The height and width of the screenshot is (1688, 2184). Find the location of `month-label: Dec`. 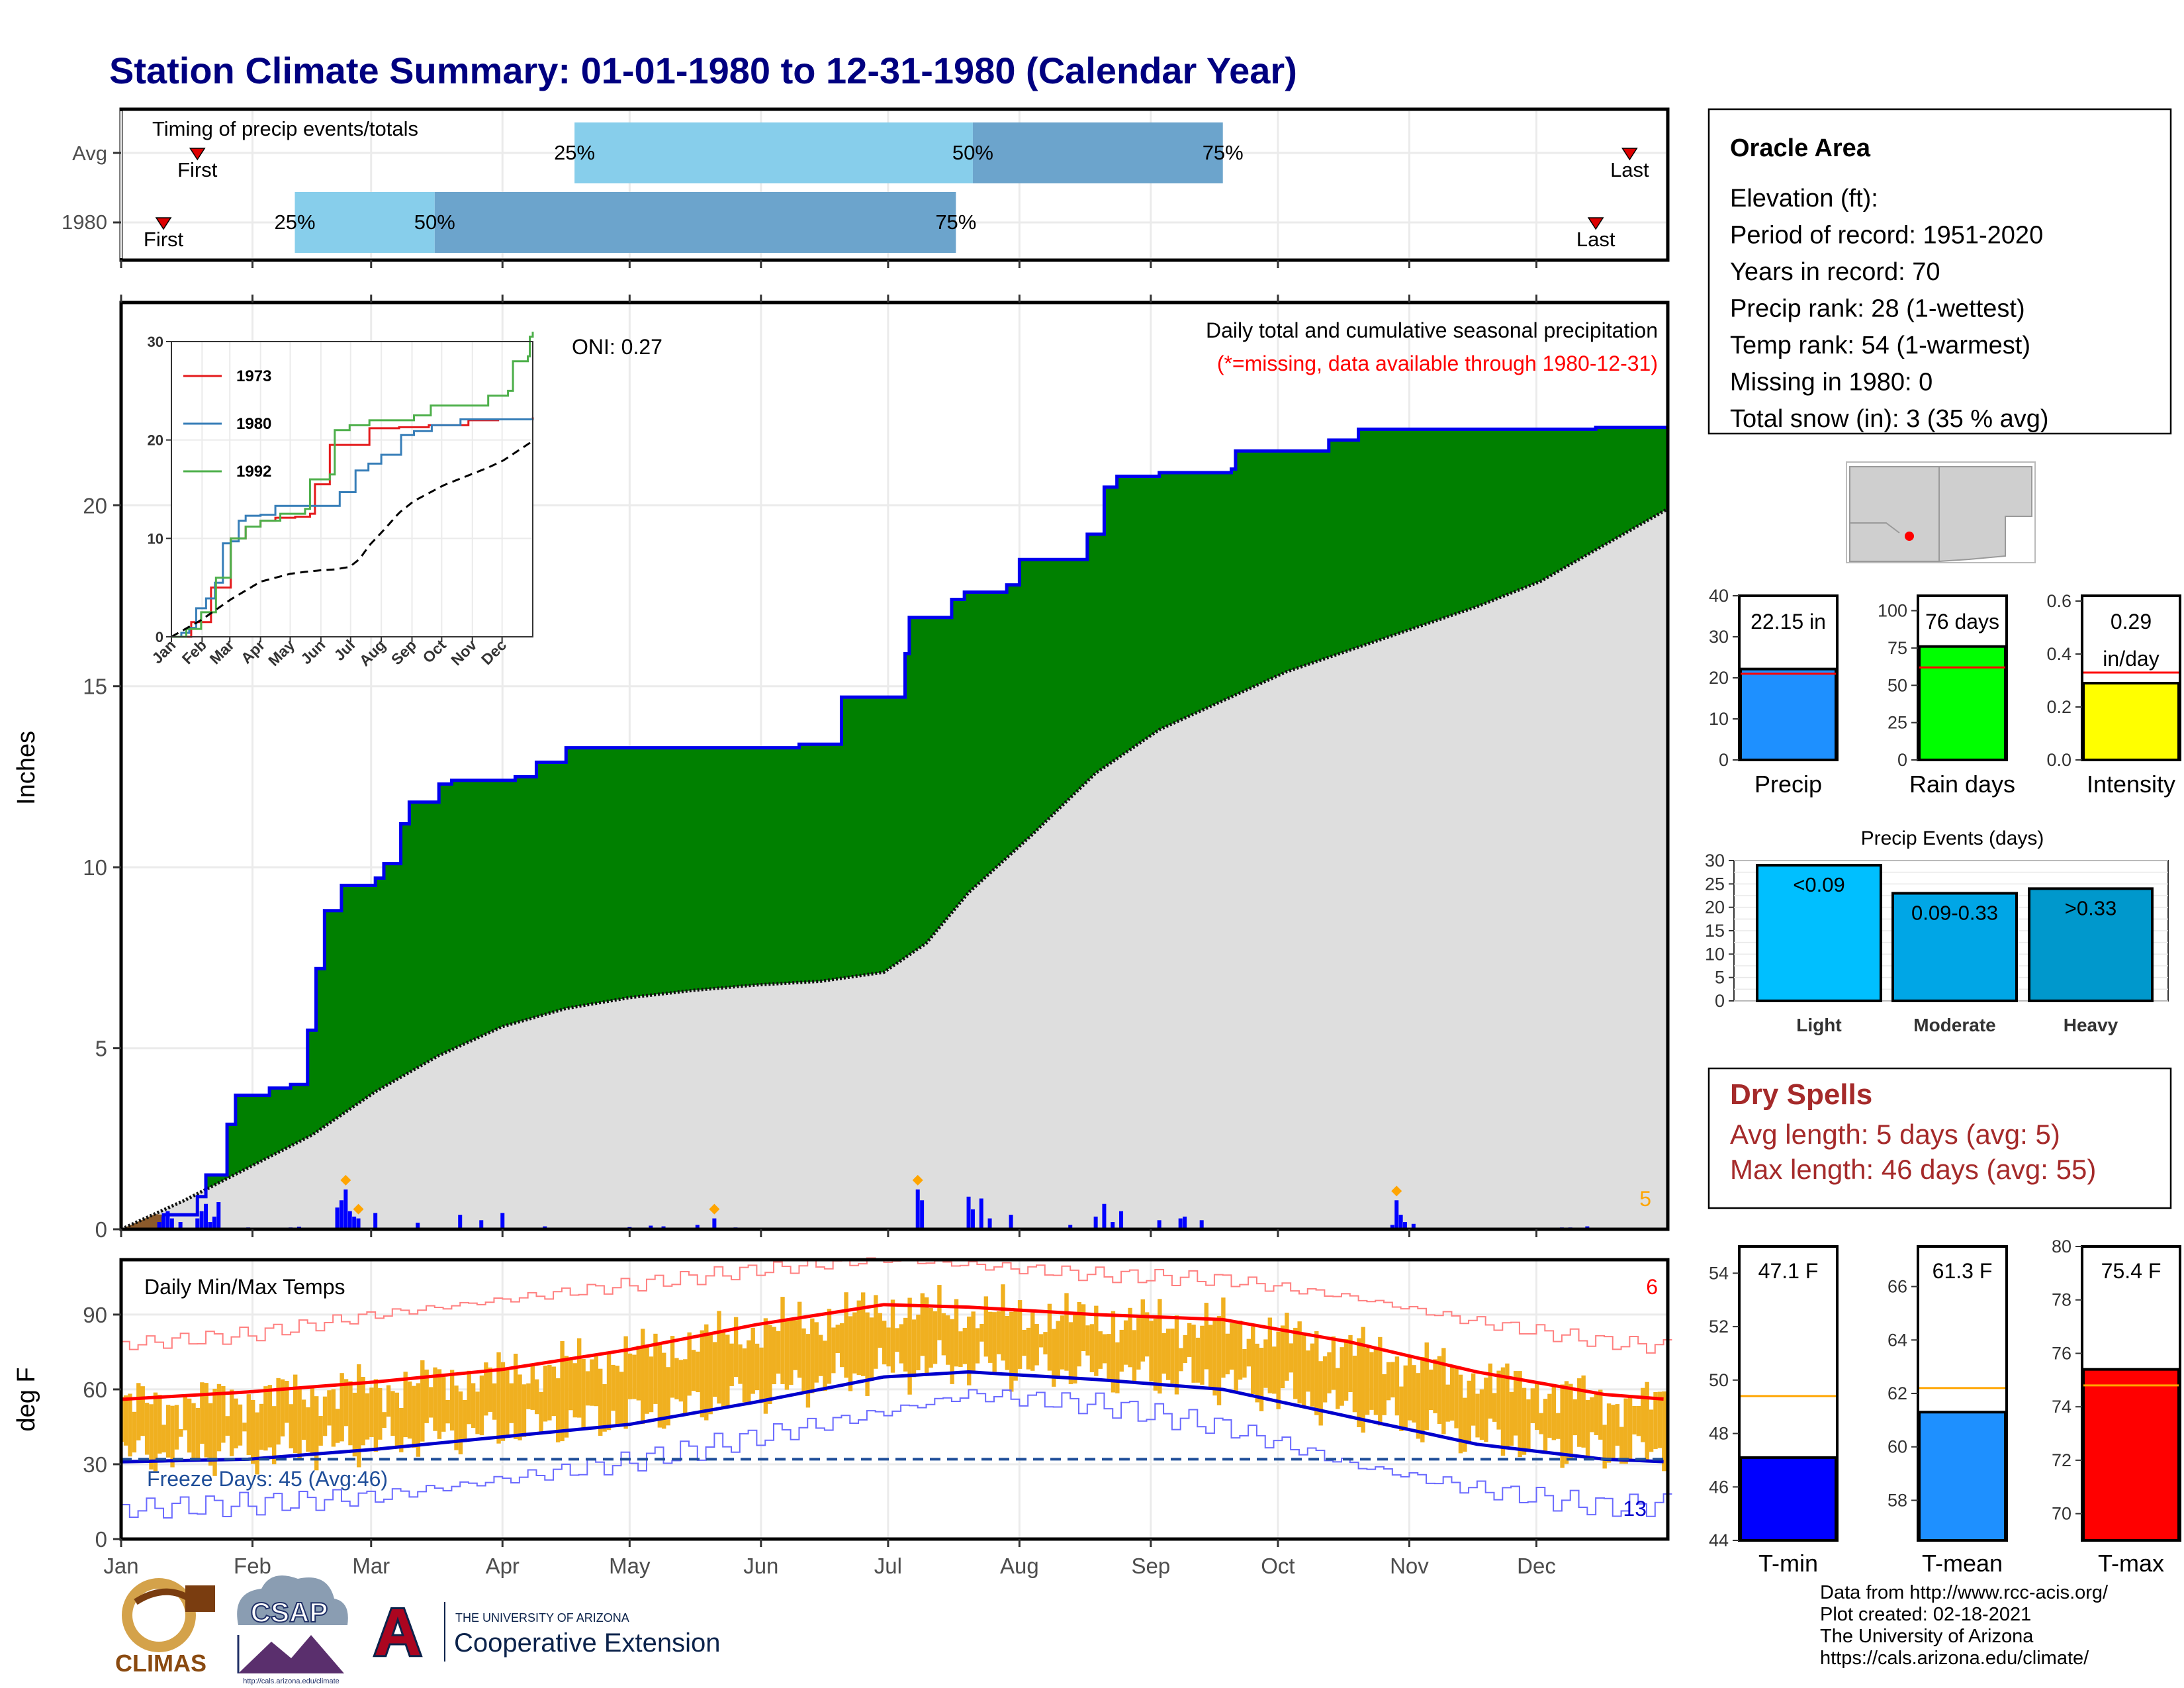

month-label: Dec is located at coordinates (1536, 1566).